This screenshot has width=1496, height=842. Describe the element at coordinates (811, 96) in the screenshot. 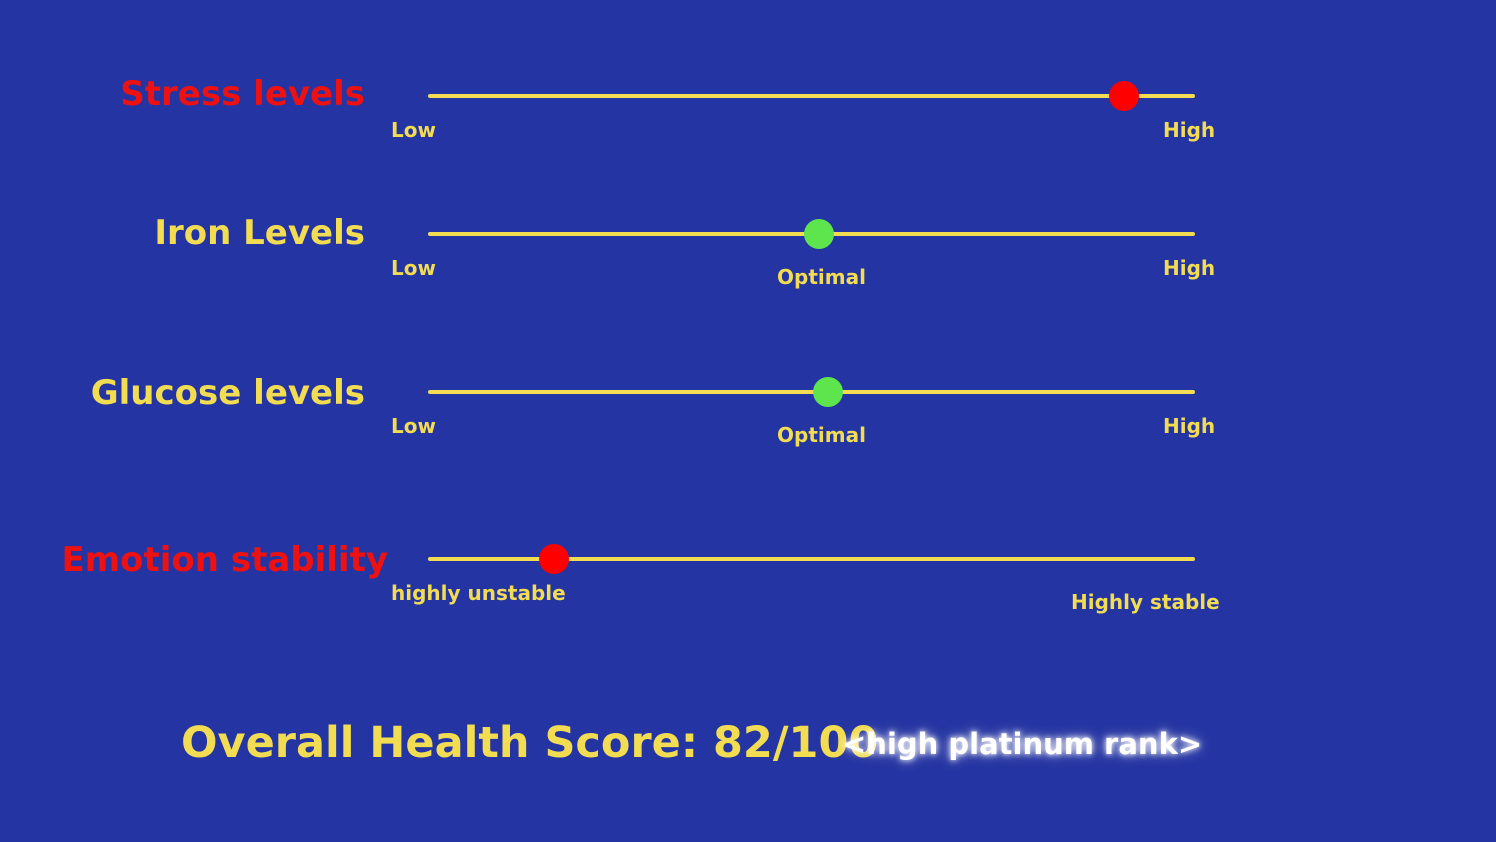

I see `slider-track-stress` at that location.